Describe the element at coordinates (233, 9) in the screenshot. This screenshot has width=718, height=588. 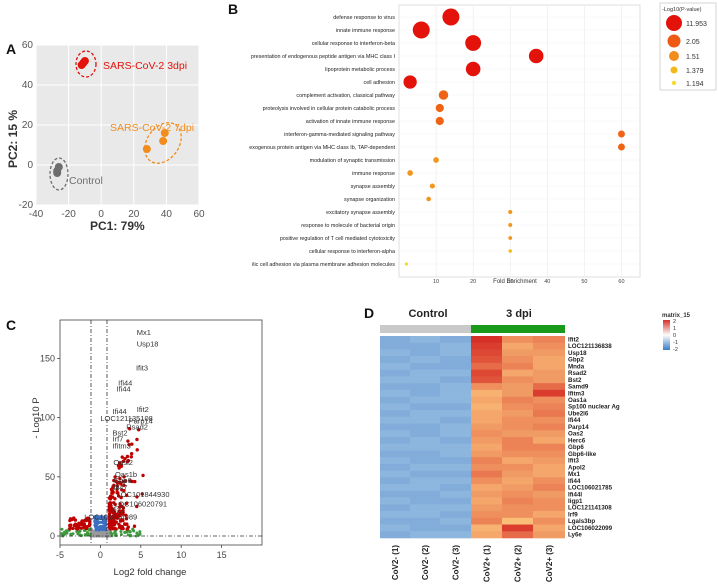
I see `panel-b-letter: B` at that location.